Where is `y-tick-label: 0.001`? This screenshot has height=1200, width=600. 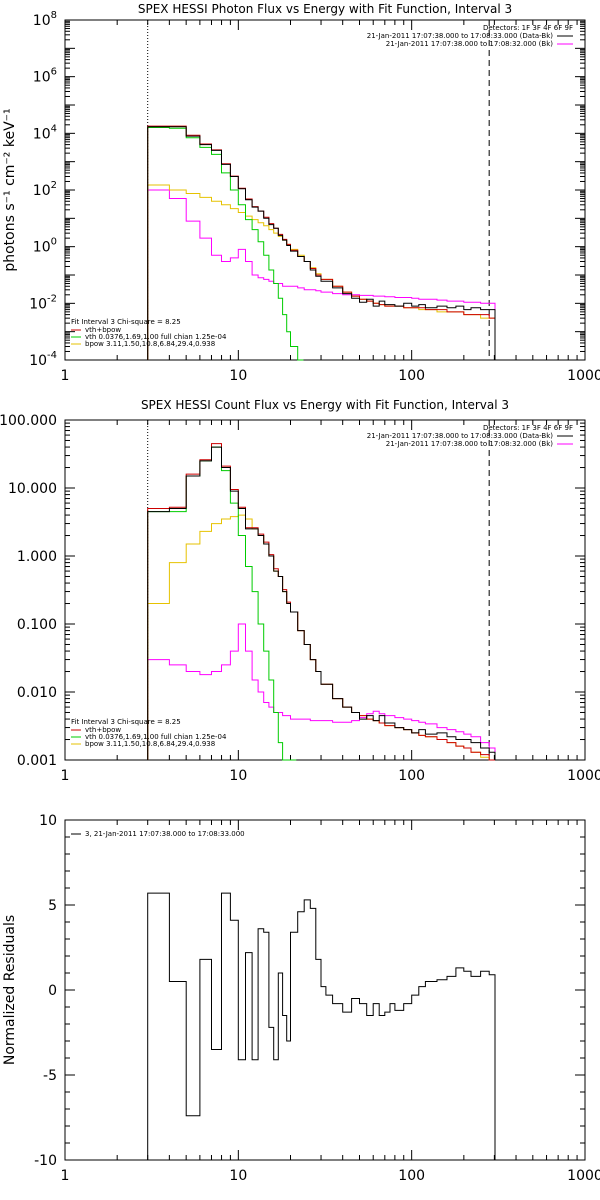 y-tick-label: 0.001 is located at coordinates (37, 761).